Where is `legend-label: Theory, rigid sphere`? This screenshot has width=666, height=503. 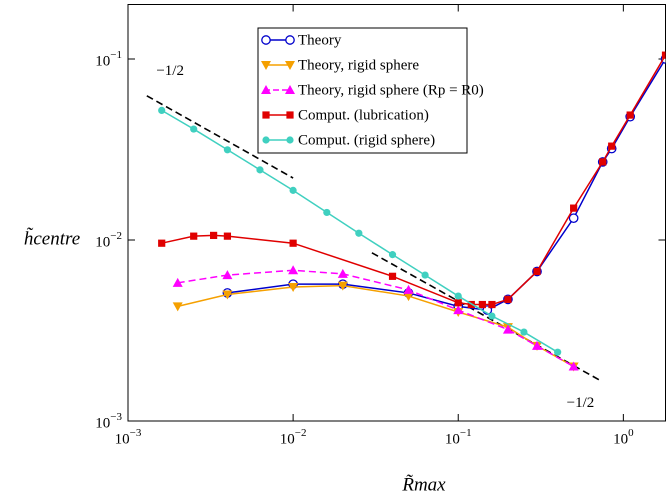
legend-label: Theory, rigid sphere is located at coordinates (358, 65).